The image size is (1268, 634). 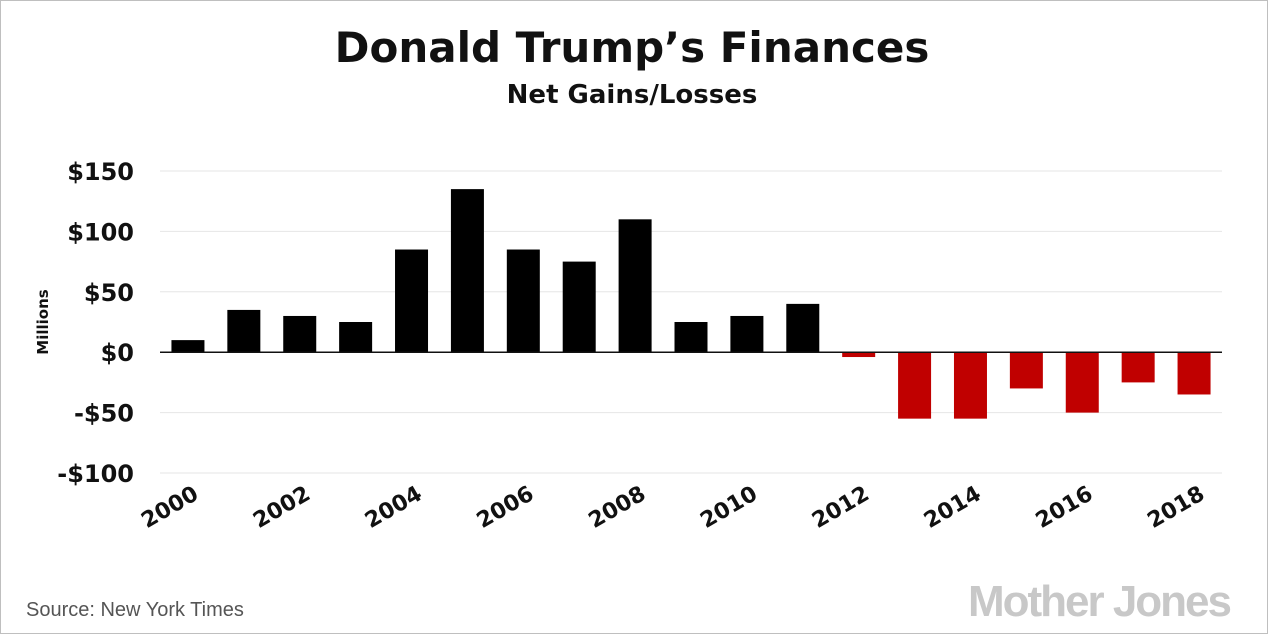 What do you see at coordinates (43, 321) in the screenshot?
I see `y-axis-label: Millions` at bounding box center [43, 321].